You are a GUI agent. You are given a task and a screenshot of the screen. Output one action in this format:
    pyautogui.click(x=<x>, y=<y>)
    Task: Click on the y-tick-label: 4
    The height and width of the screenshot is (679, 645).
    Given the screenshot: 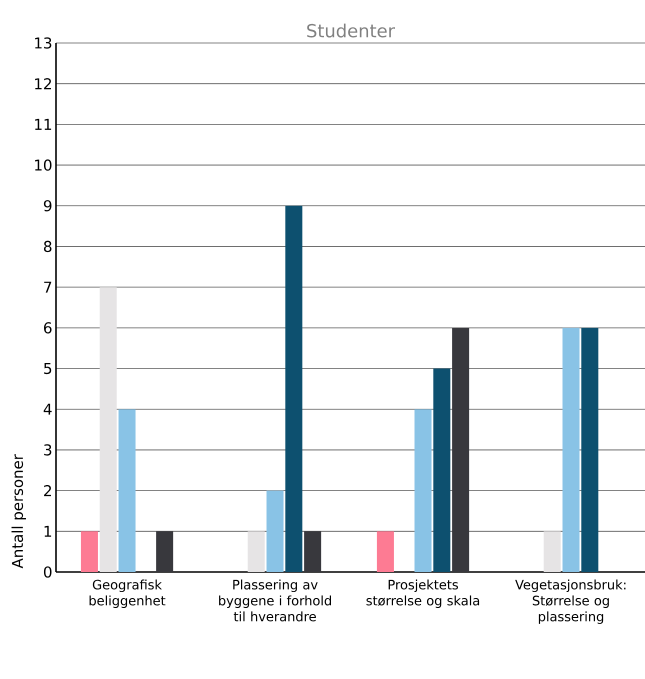 What is the action you would take?
    pyautogui.click(x=48, y=409)
    